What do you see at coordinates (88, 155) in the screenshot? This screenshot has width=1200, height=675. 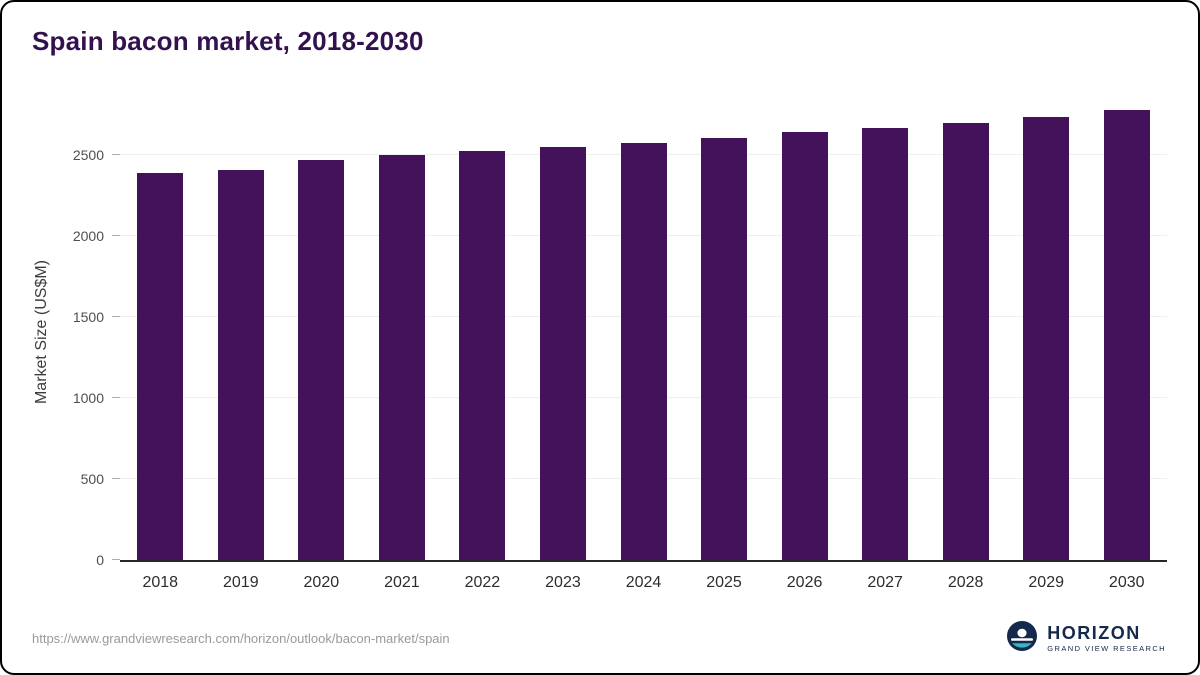 I see `y-tick-label: 2500` at bounding box center [88, 155].